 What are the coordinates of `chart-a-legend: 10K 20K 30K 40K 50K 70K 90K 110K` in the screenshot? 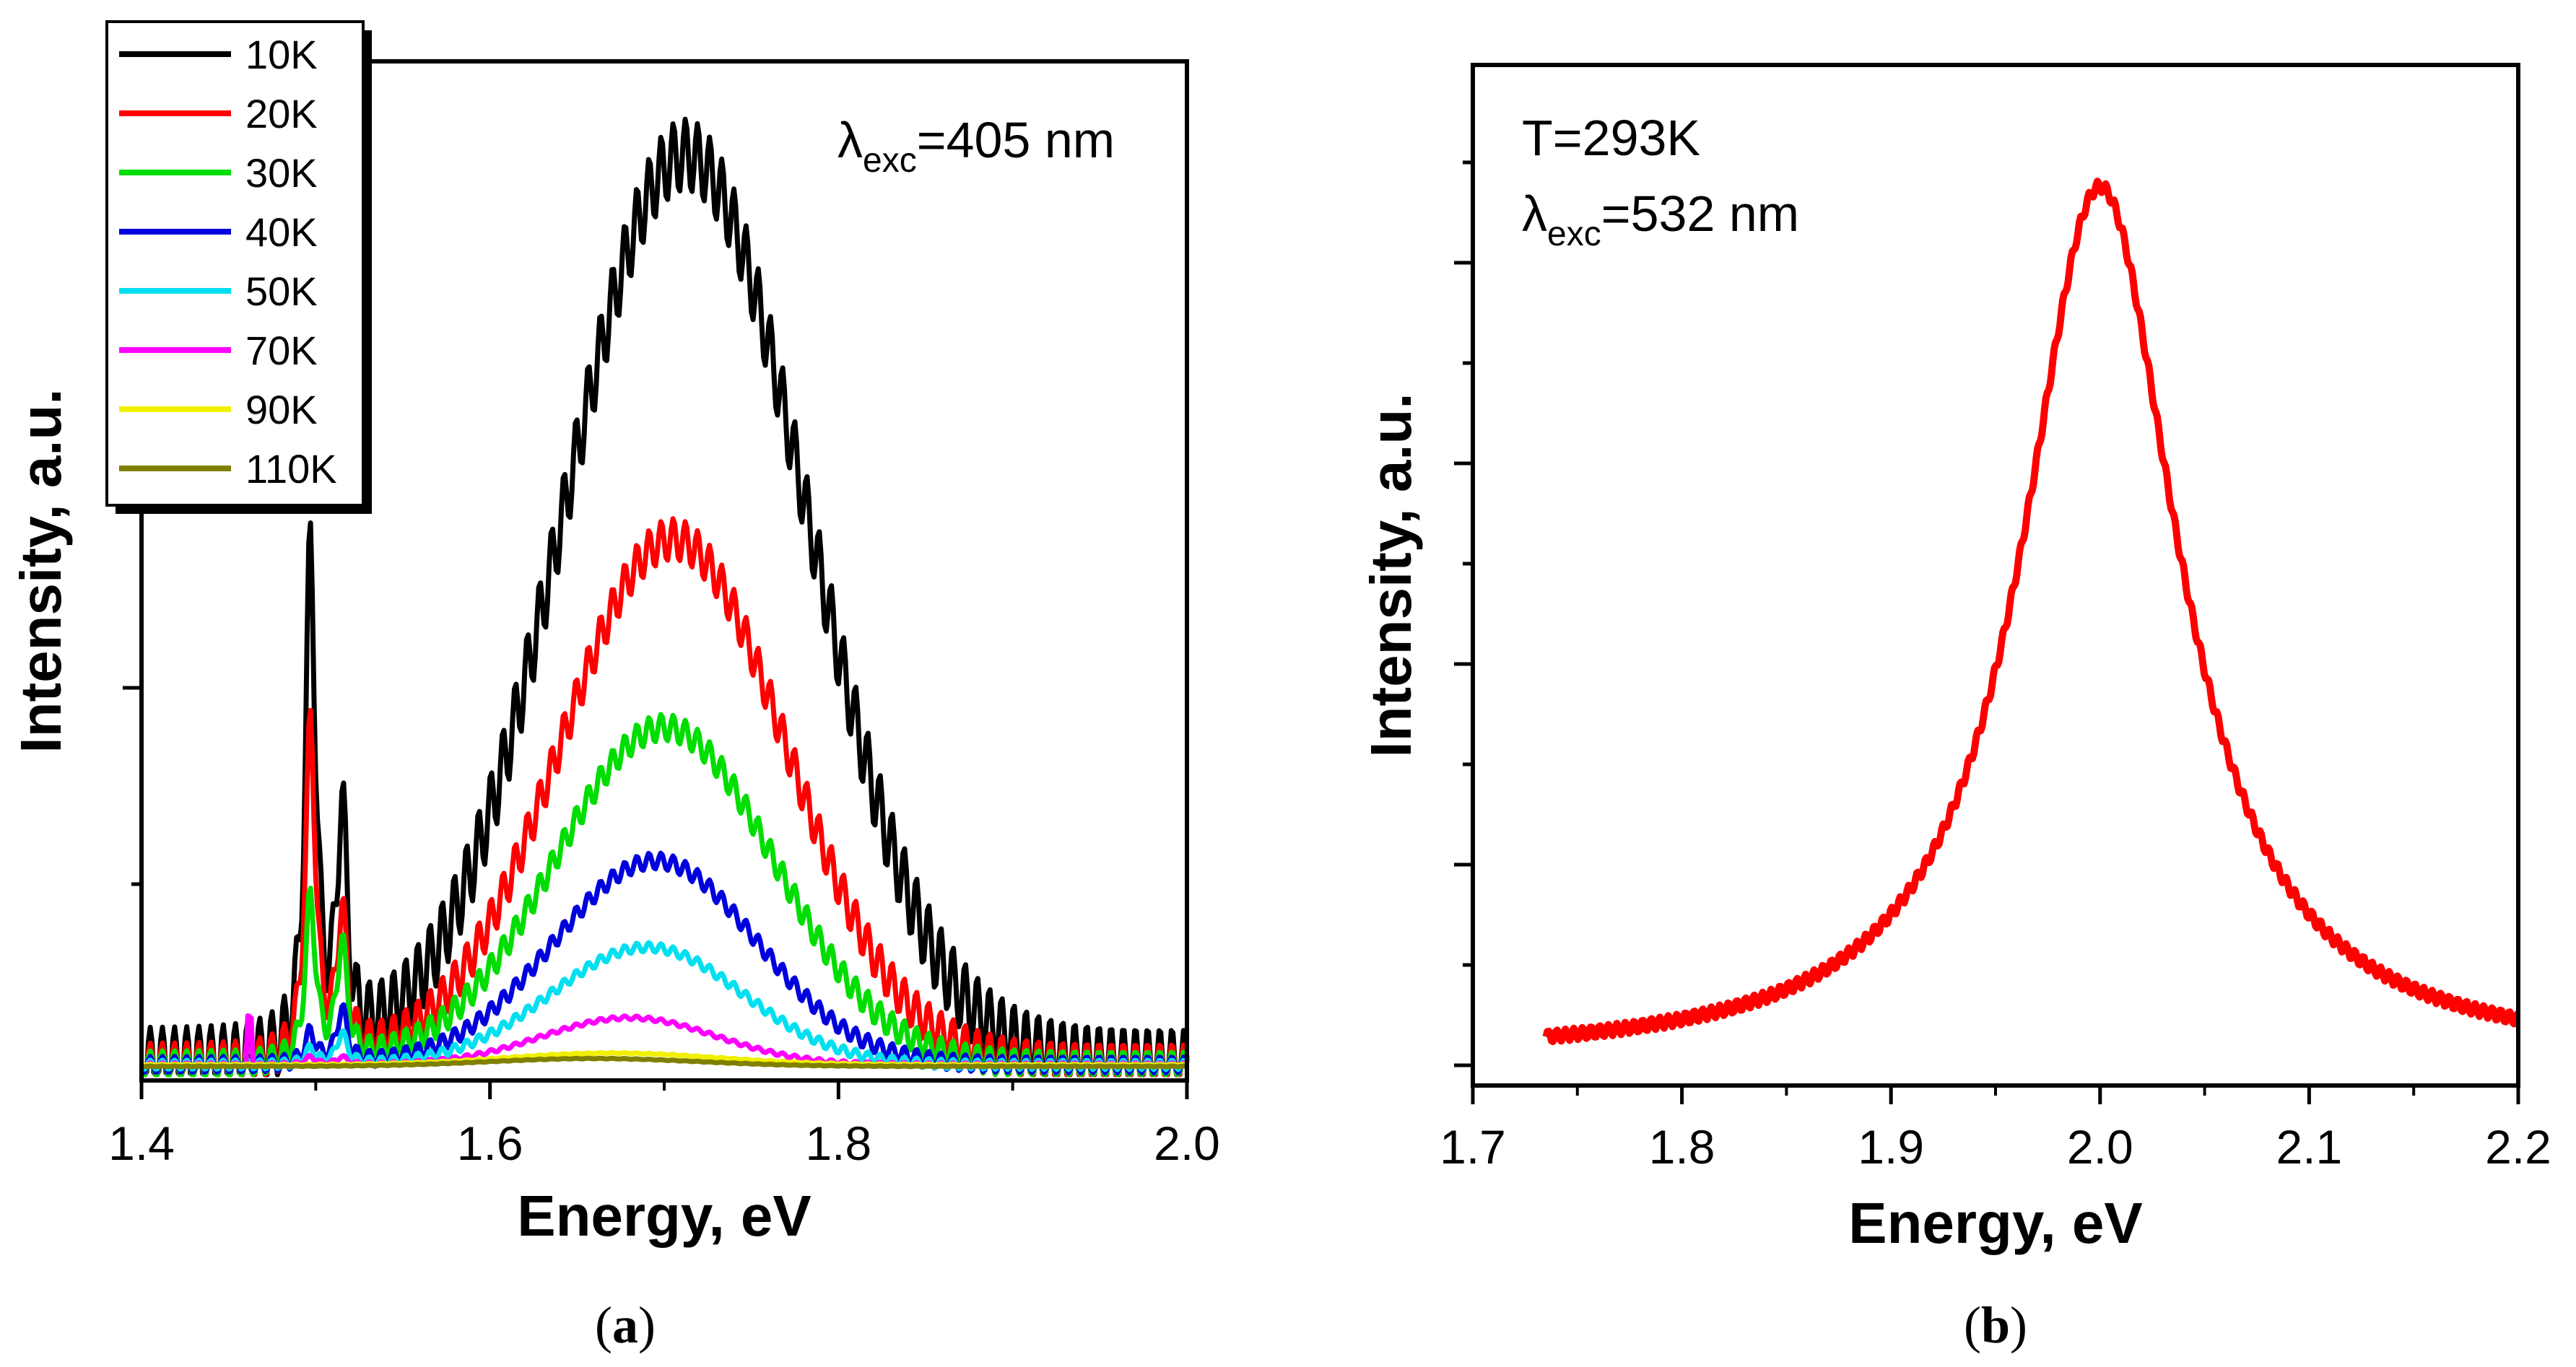 It's located at (238, 267).